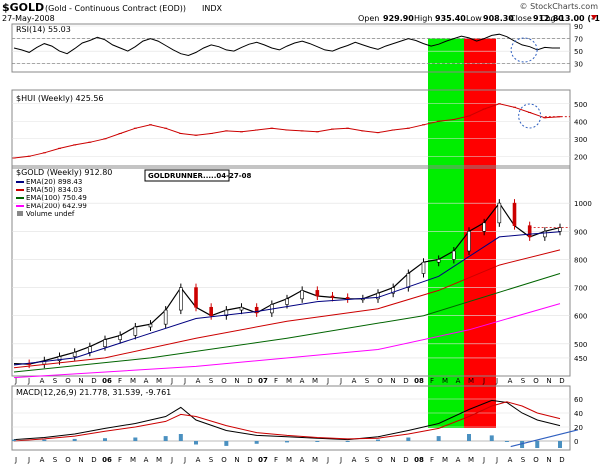 The image size is (600, 476). I want to click on macd-layer, so click(295, 423).